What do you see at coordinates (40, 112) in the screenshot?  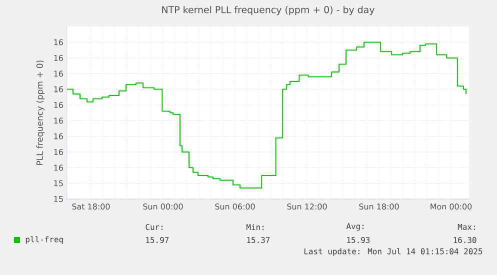 I see `y-axis-title: PLL frequency (ppm + 0)` at bounding box center [40, 112].